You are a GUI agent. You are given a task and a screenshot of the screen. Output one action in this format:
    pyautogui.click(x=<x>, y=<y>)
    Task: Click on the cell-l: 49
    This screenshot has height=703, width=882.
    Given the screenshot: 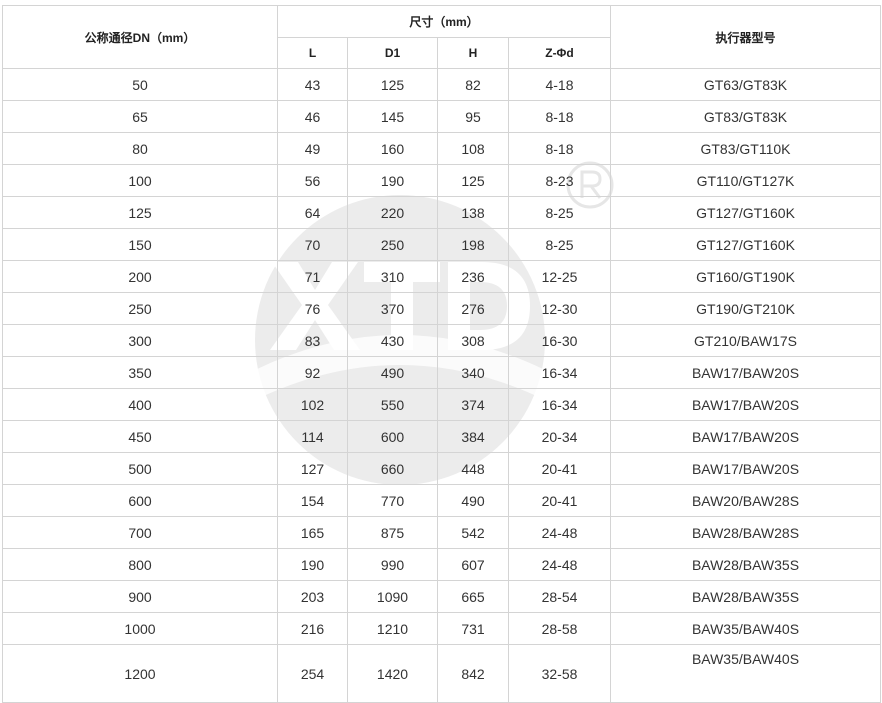 What is the action you would take?
    pyautogui.click(x=312, y=148)
    